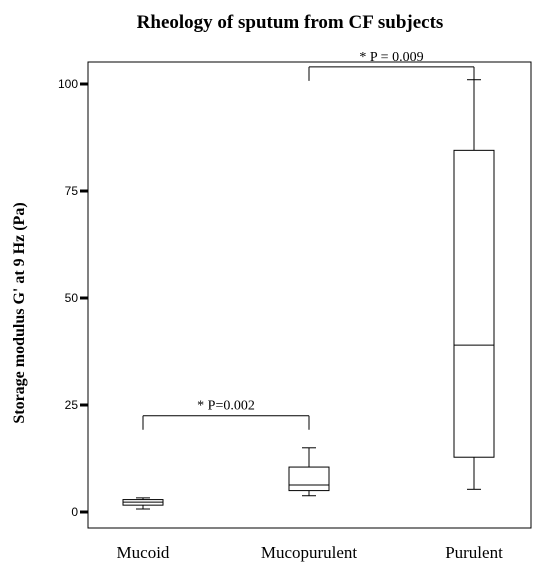  I want to click on p-value-label: * P=0.002, so click(226, 406).